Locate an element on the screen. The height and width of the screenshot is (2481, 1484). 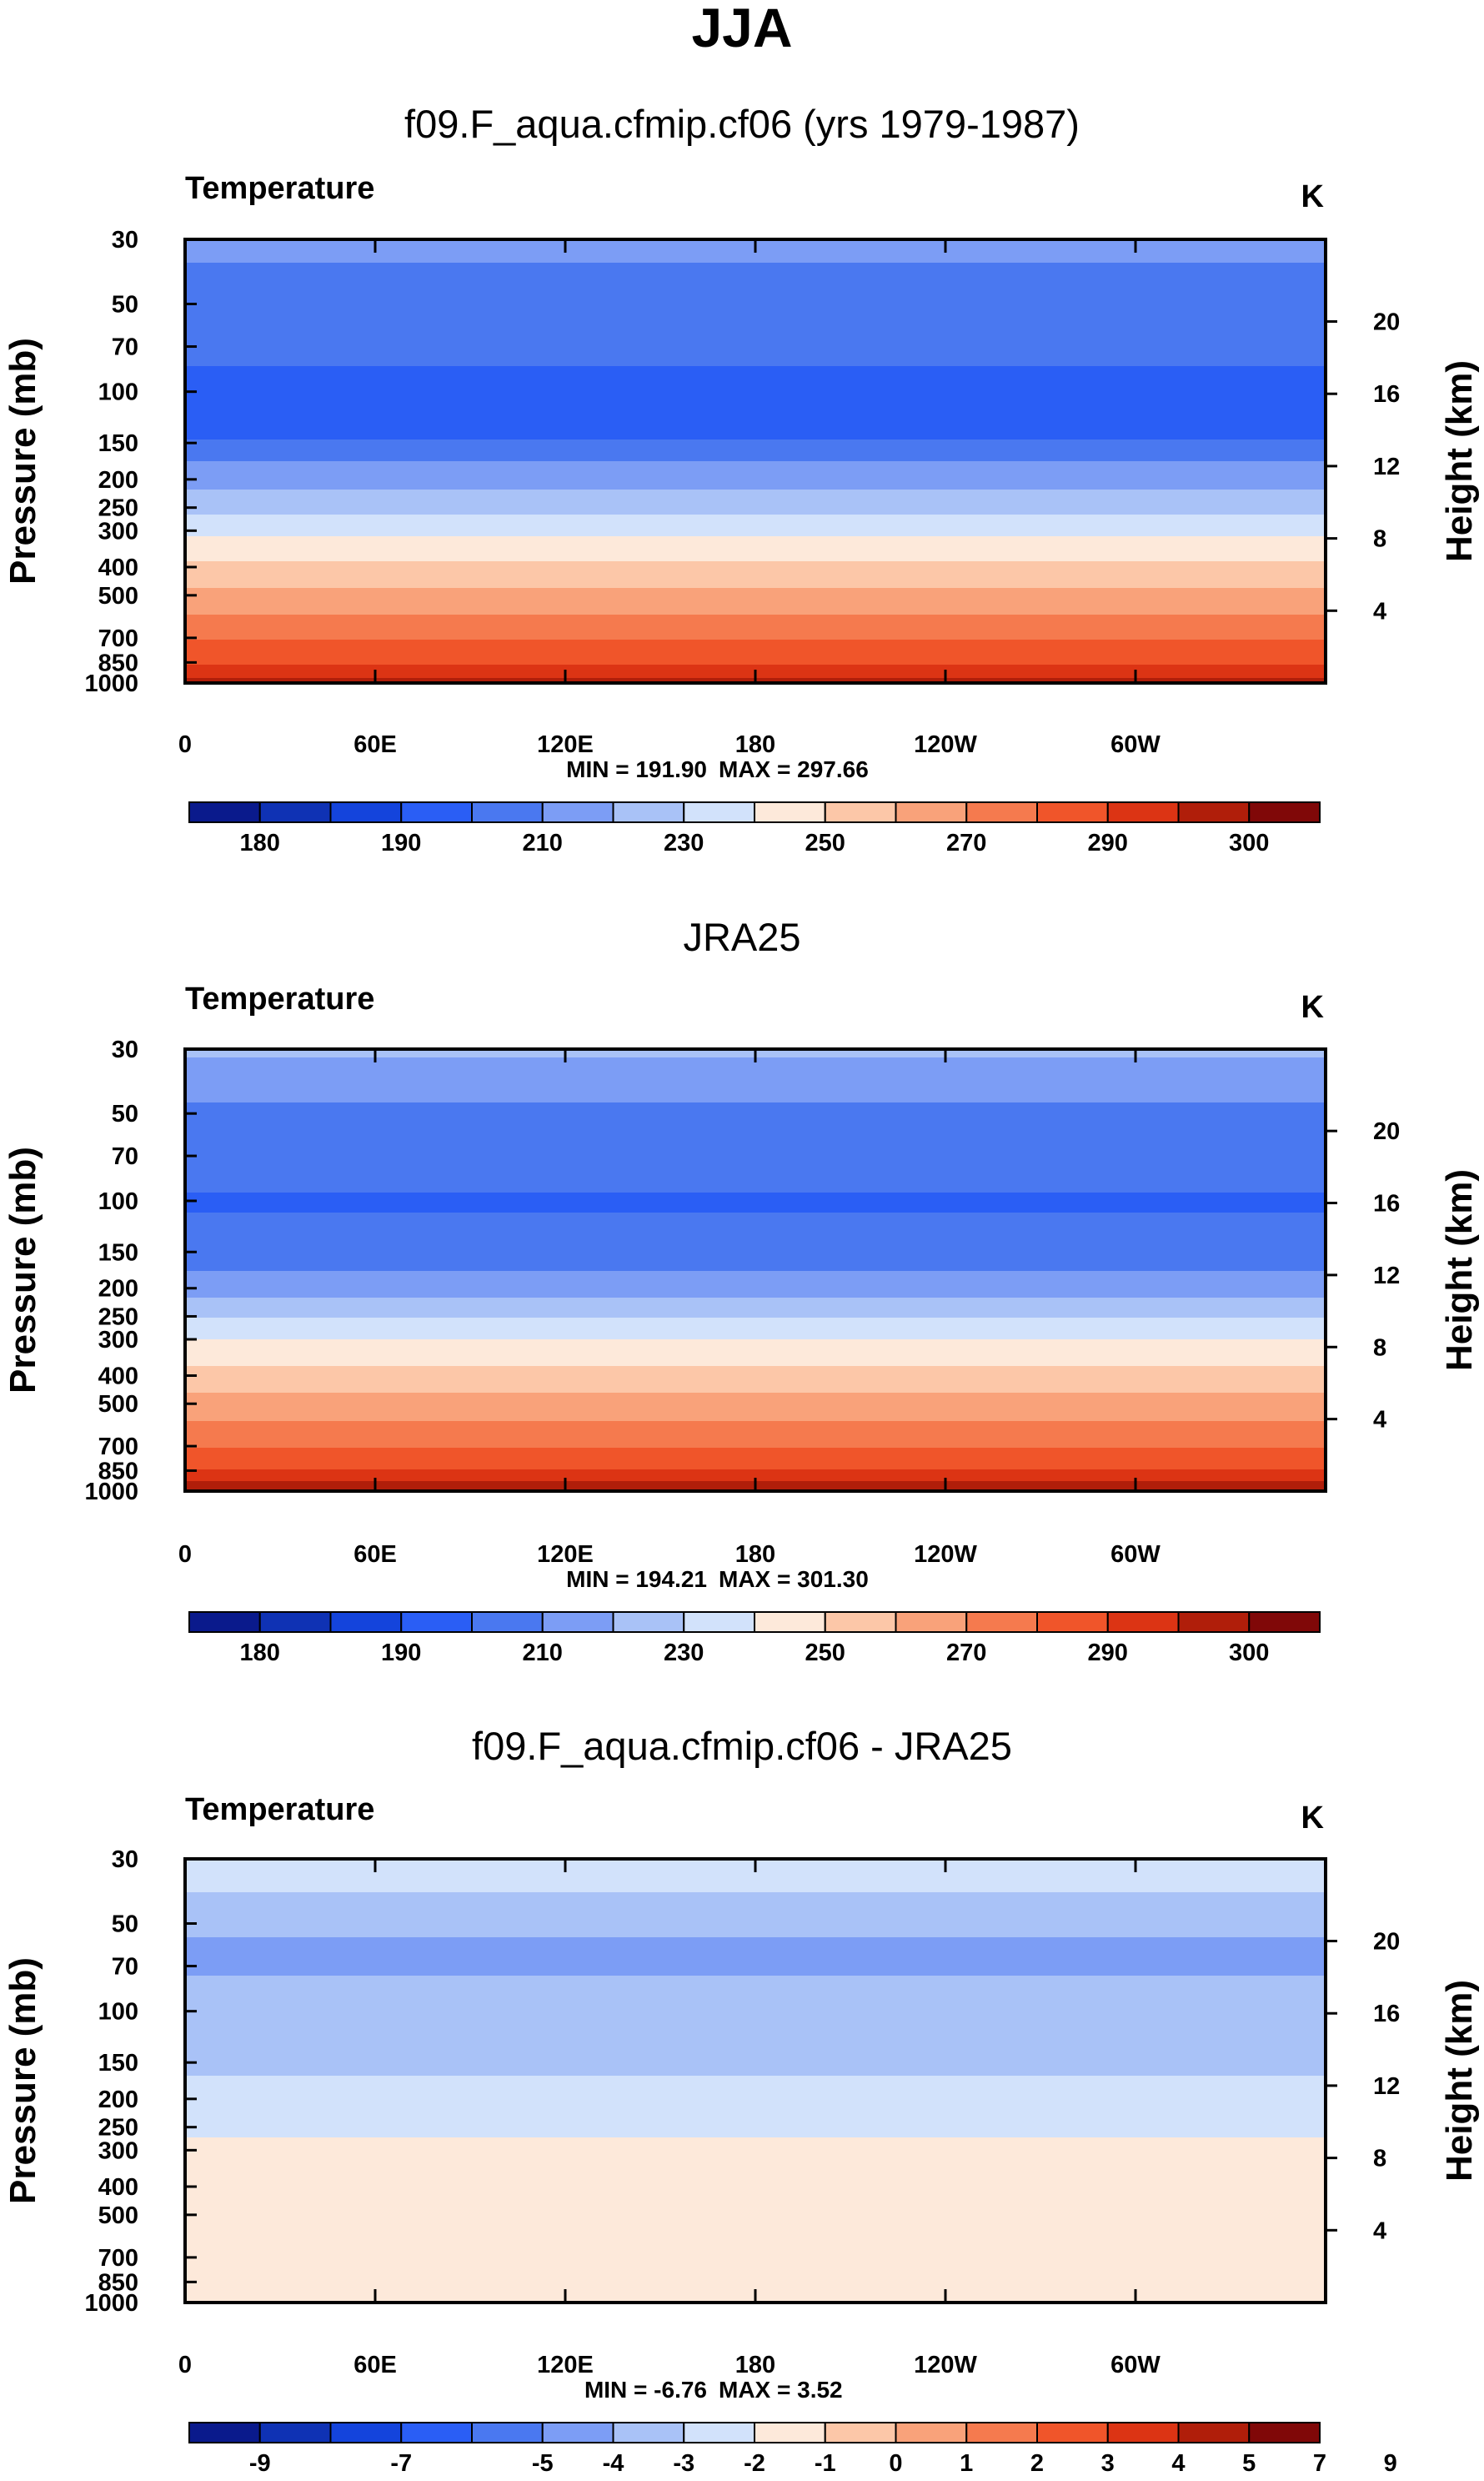
figure-title: JJA is located at coordinates (741, 29).